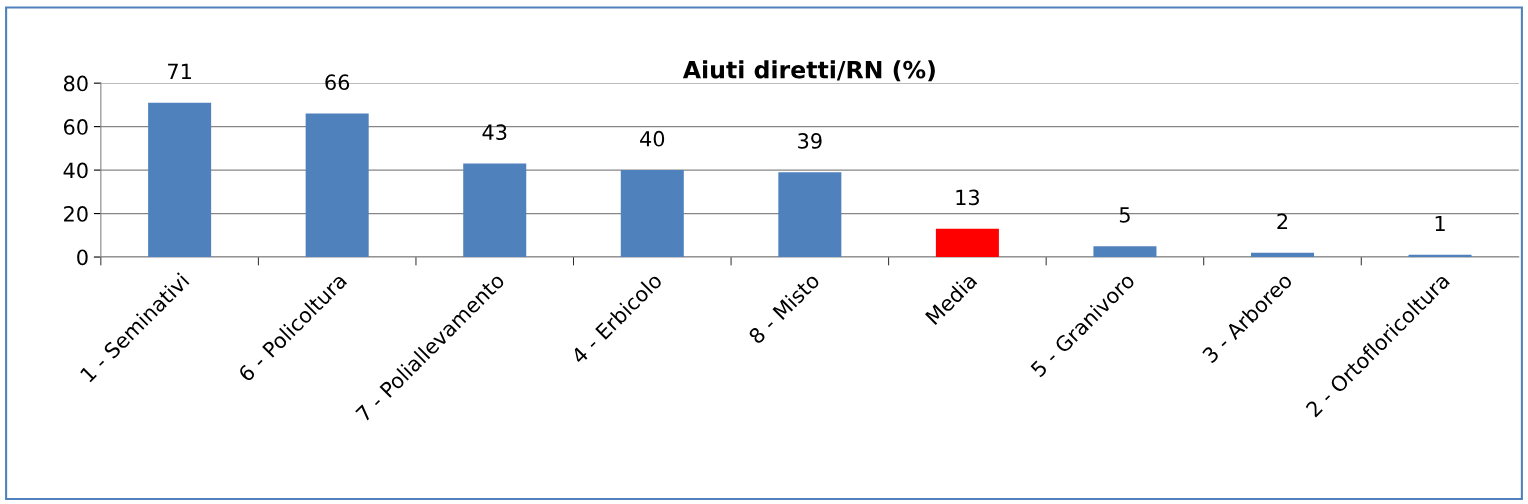 Image resolution: width=1528 pixels, height=504 pixels. Describe the element at coordinates (967, 197) in the screenshot. I see `data-label: 13` at that location.